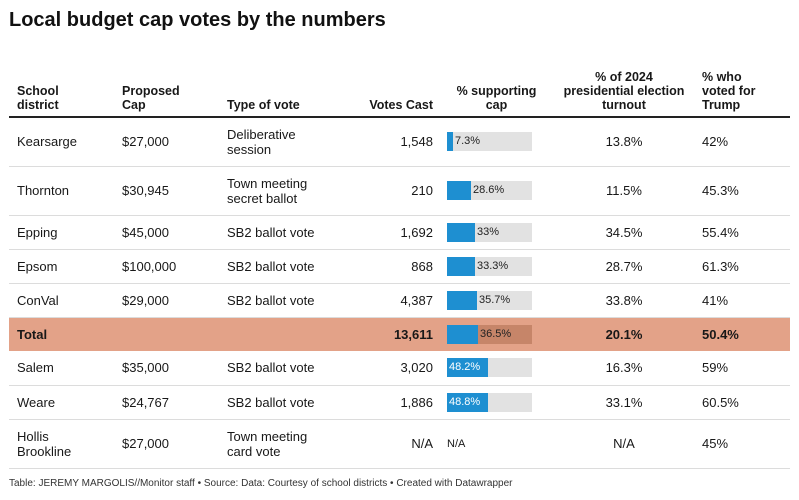  What do you see at coordinates (620, 94) in the screenshot?
I see `header-turnout: % of 2024 presidential election turnout` at bounding box center [620, 94].